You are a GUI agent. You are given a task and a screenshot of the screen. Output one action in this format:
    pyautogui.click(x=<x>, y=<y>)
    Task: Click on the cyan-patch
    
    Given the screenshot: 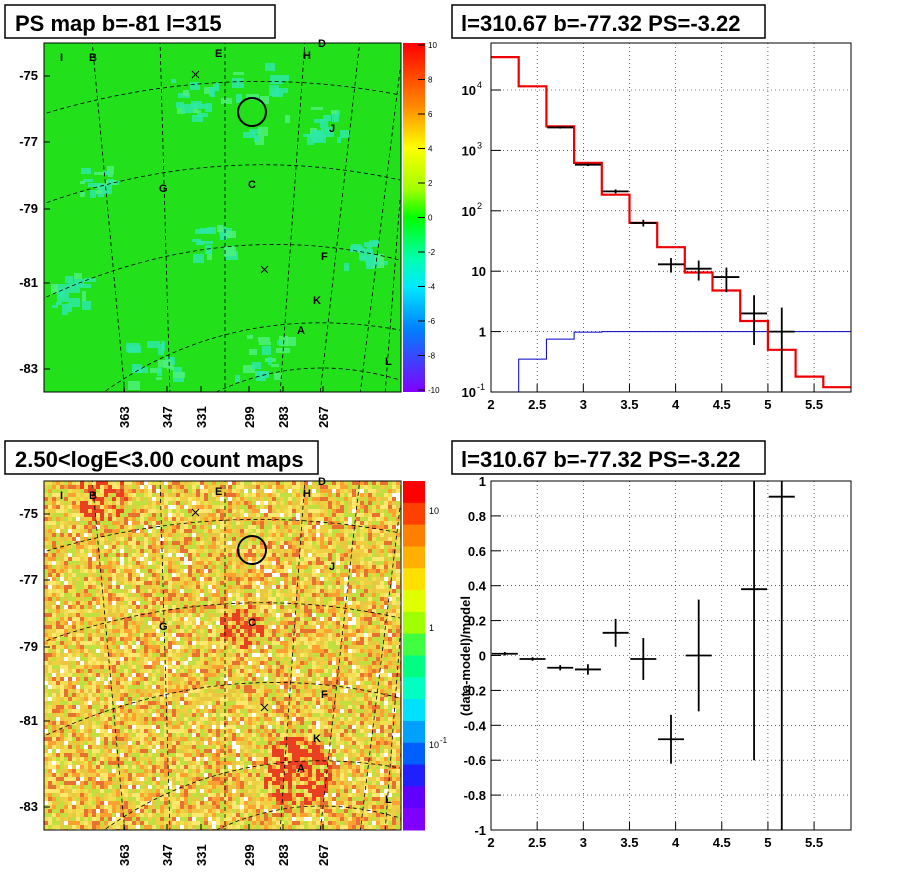 What is the action you would take?
    pyautogui.click(x=250, y=337)
    